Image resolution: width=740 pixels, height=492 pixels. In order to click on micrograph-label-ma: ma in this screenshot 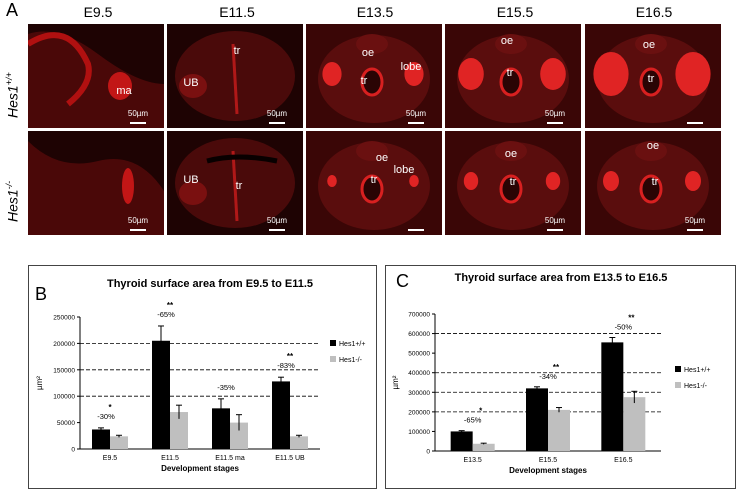, I will do `click(124, 91)`.